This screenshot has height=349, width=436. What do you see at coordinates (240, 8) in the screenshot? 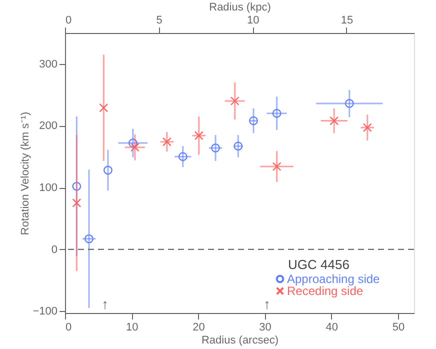
I see `x2-axis-title: Radius (kpc)` at bounding box center [240, 8].